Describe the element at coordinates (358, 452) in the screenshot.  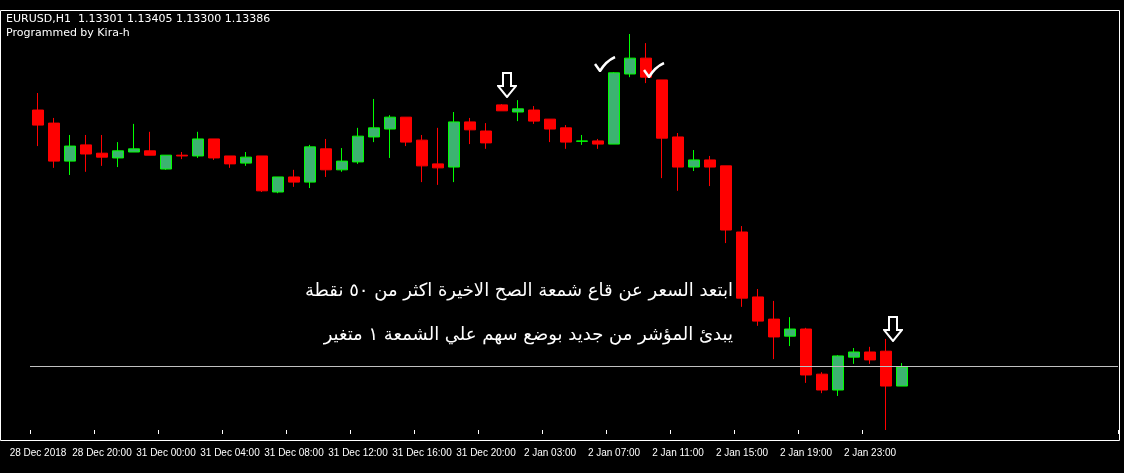
I see `x-tick-label: 31 Dec 12:00` at that location.